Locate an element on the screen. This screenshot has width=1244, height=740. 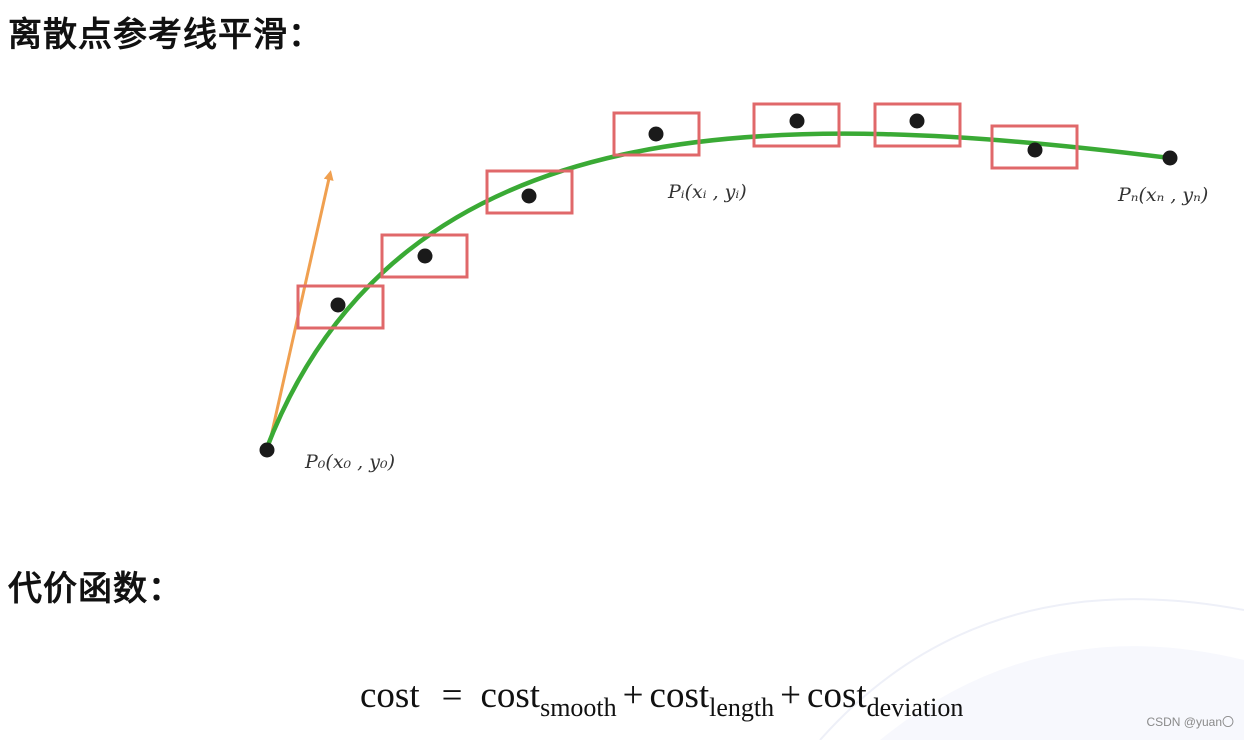
section-heading-cost-function: 代价函数： is located at coordinates (95, 589).